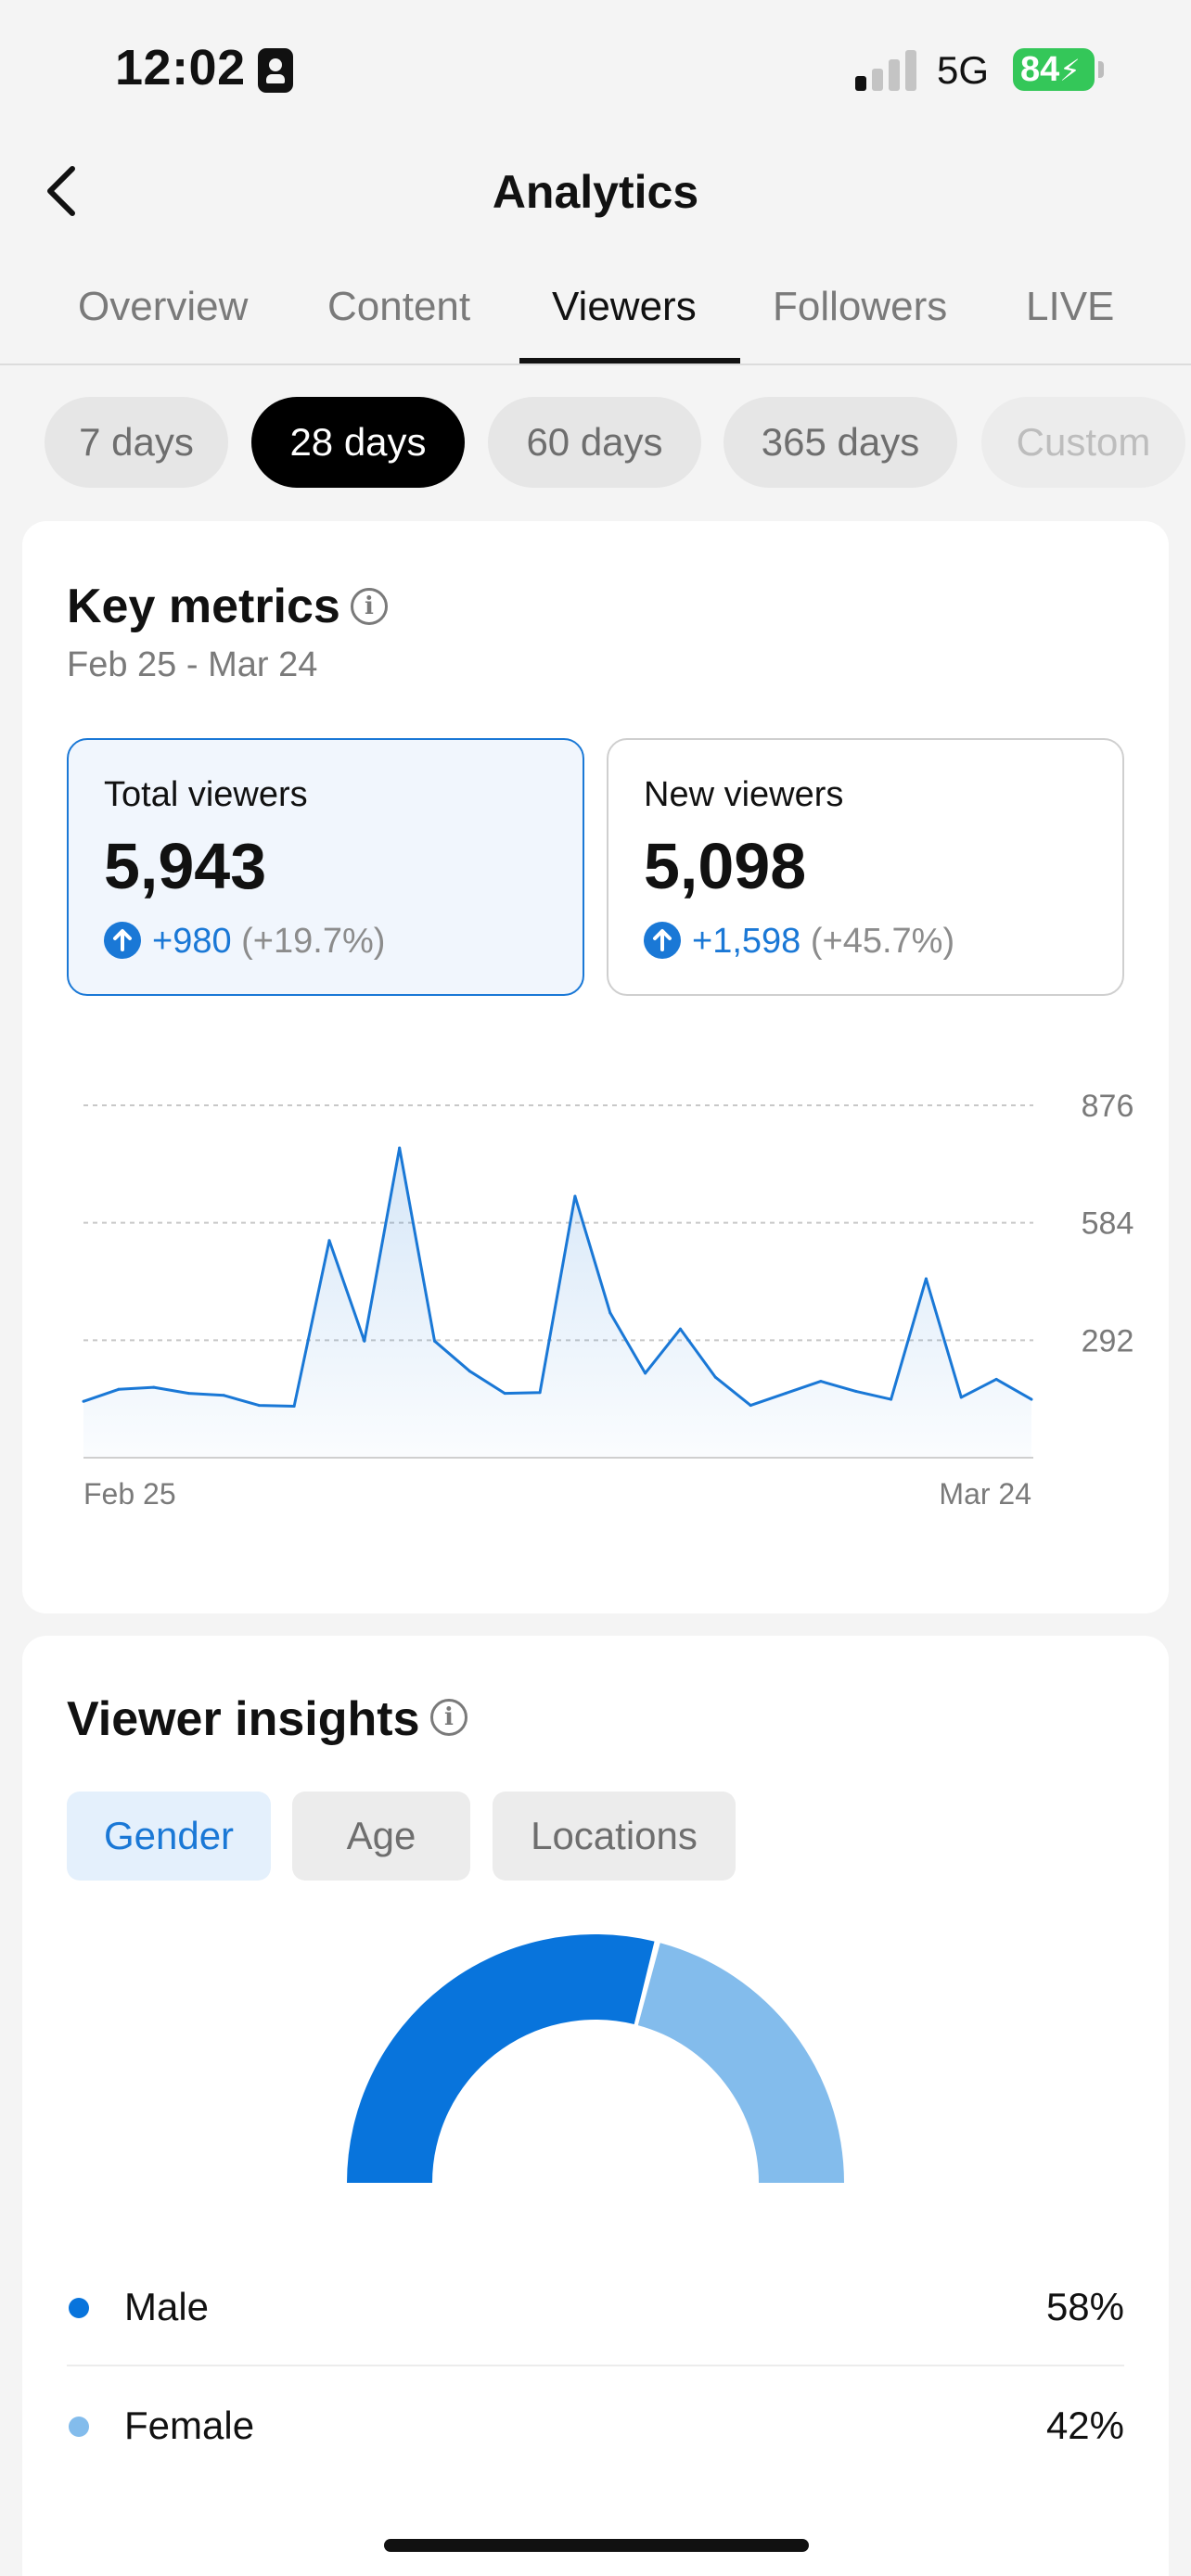  I want to click on pill-60-days: 60 days, so click(594, 442).